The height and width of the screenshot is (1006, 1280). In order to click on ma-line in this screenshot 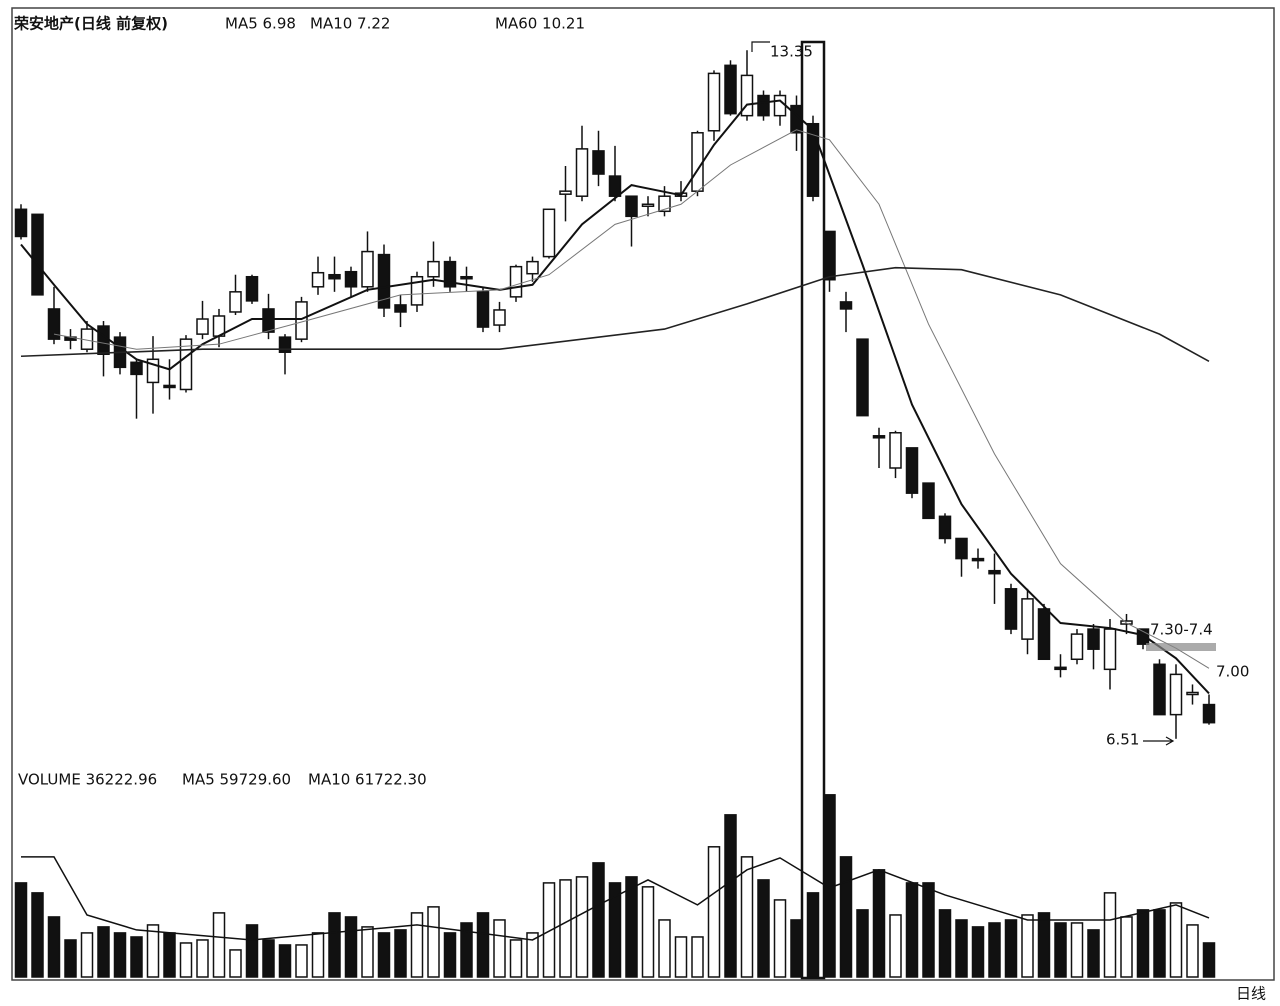, I will do `click(615, 314)`.